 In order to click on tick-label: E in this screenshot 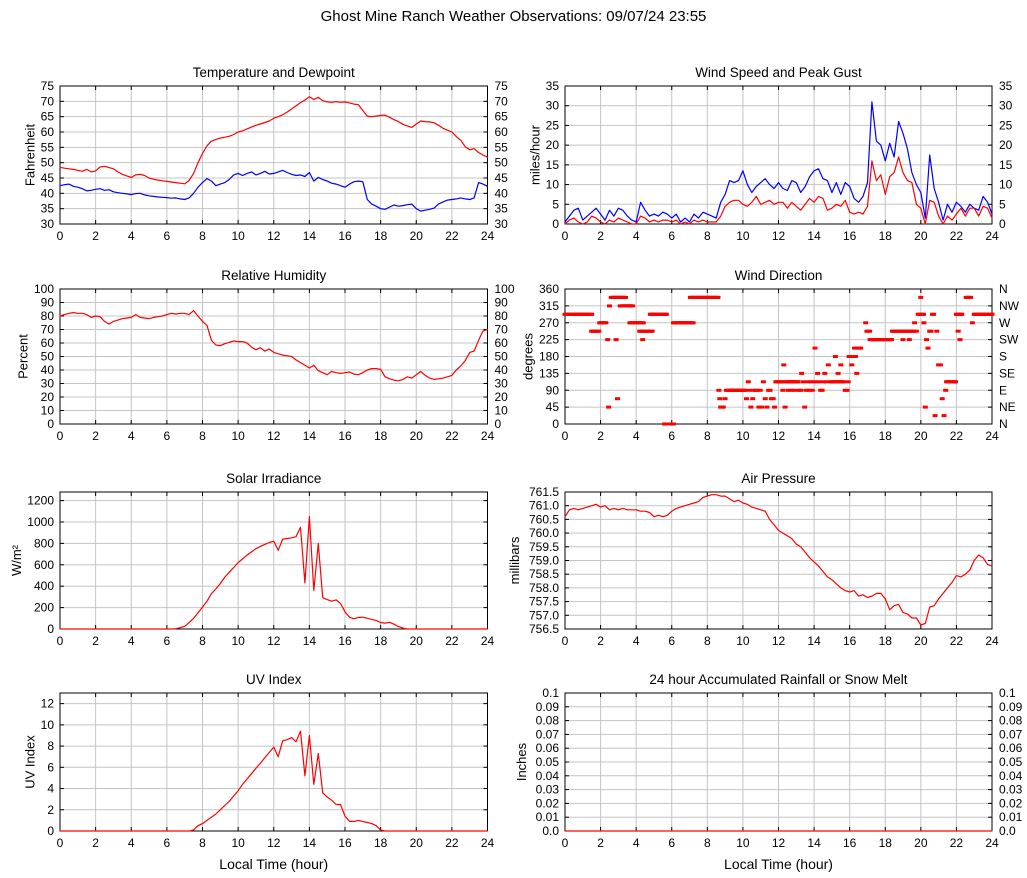, I will do `click(1003, 390)`.